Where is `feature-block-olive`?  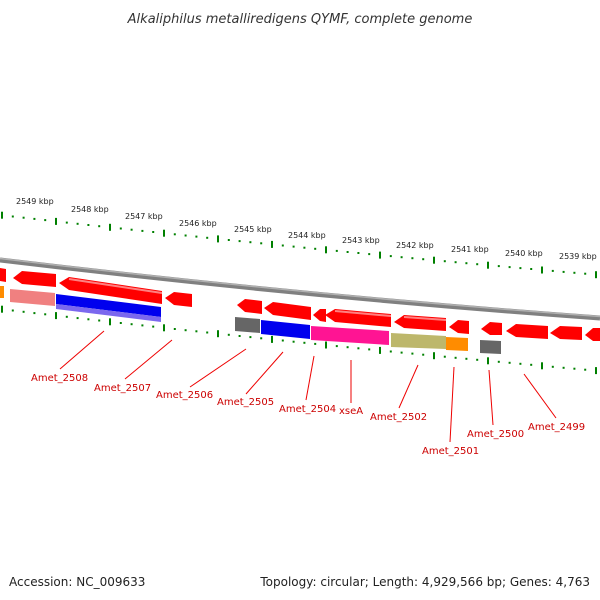
feature-block-olive is located at coordinates (418, 341).